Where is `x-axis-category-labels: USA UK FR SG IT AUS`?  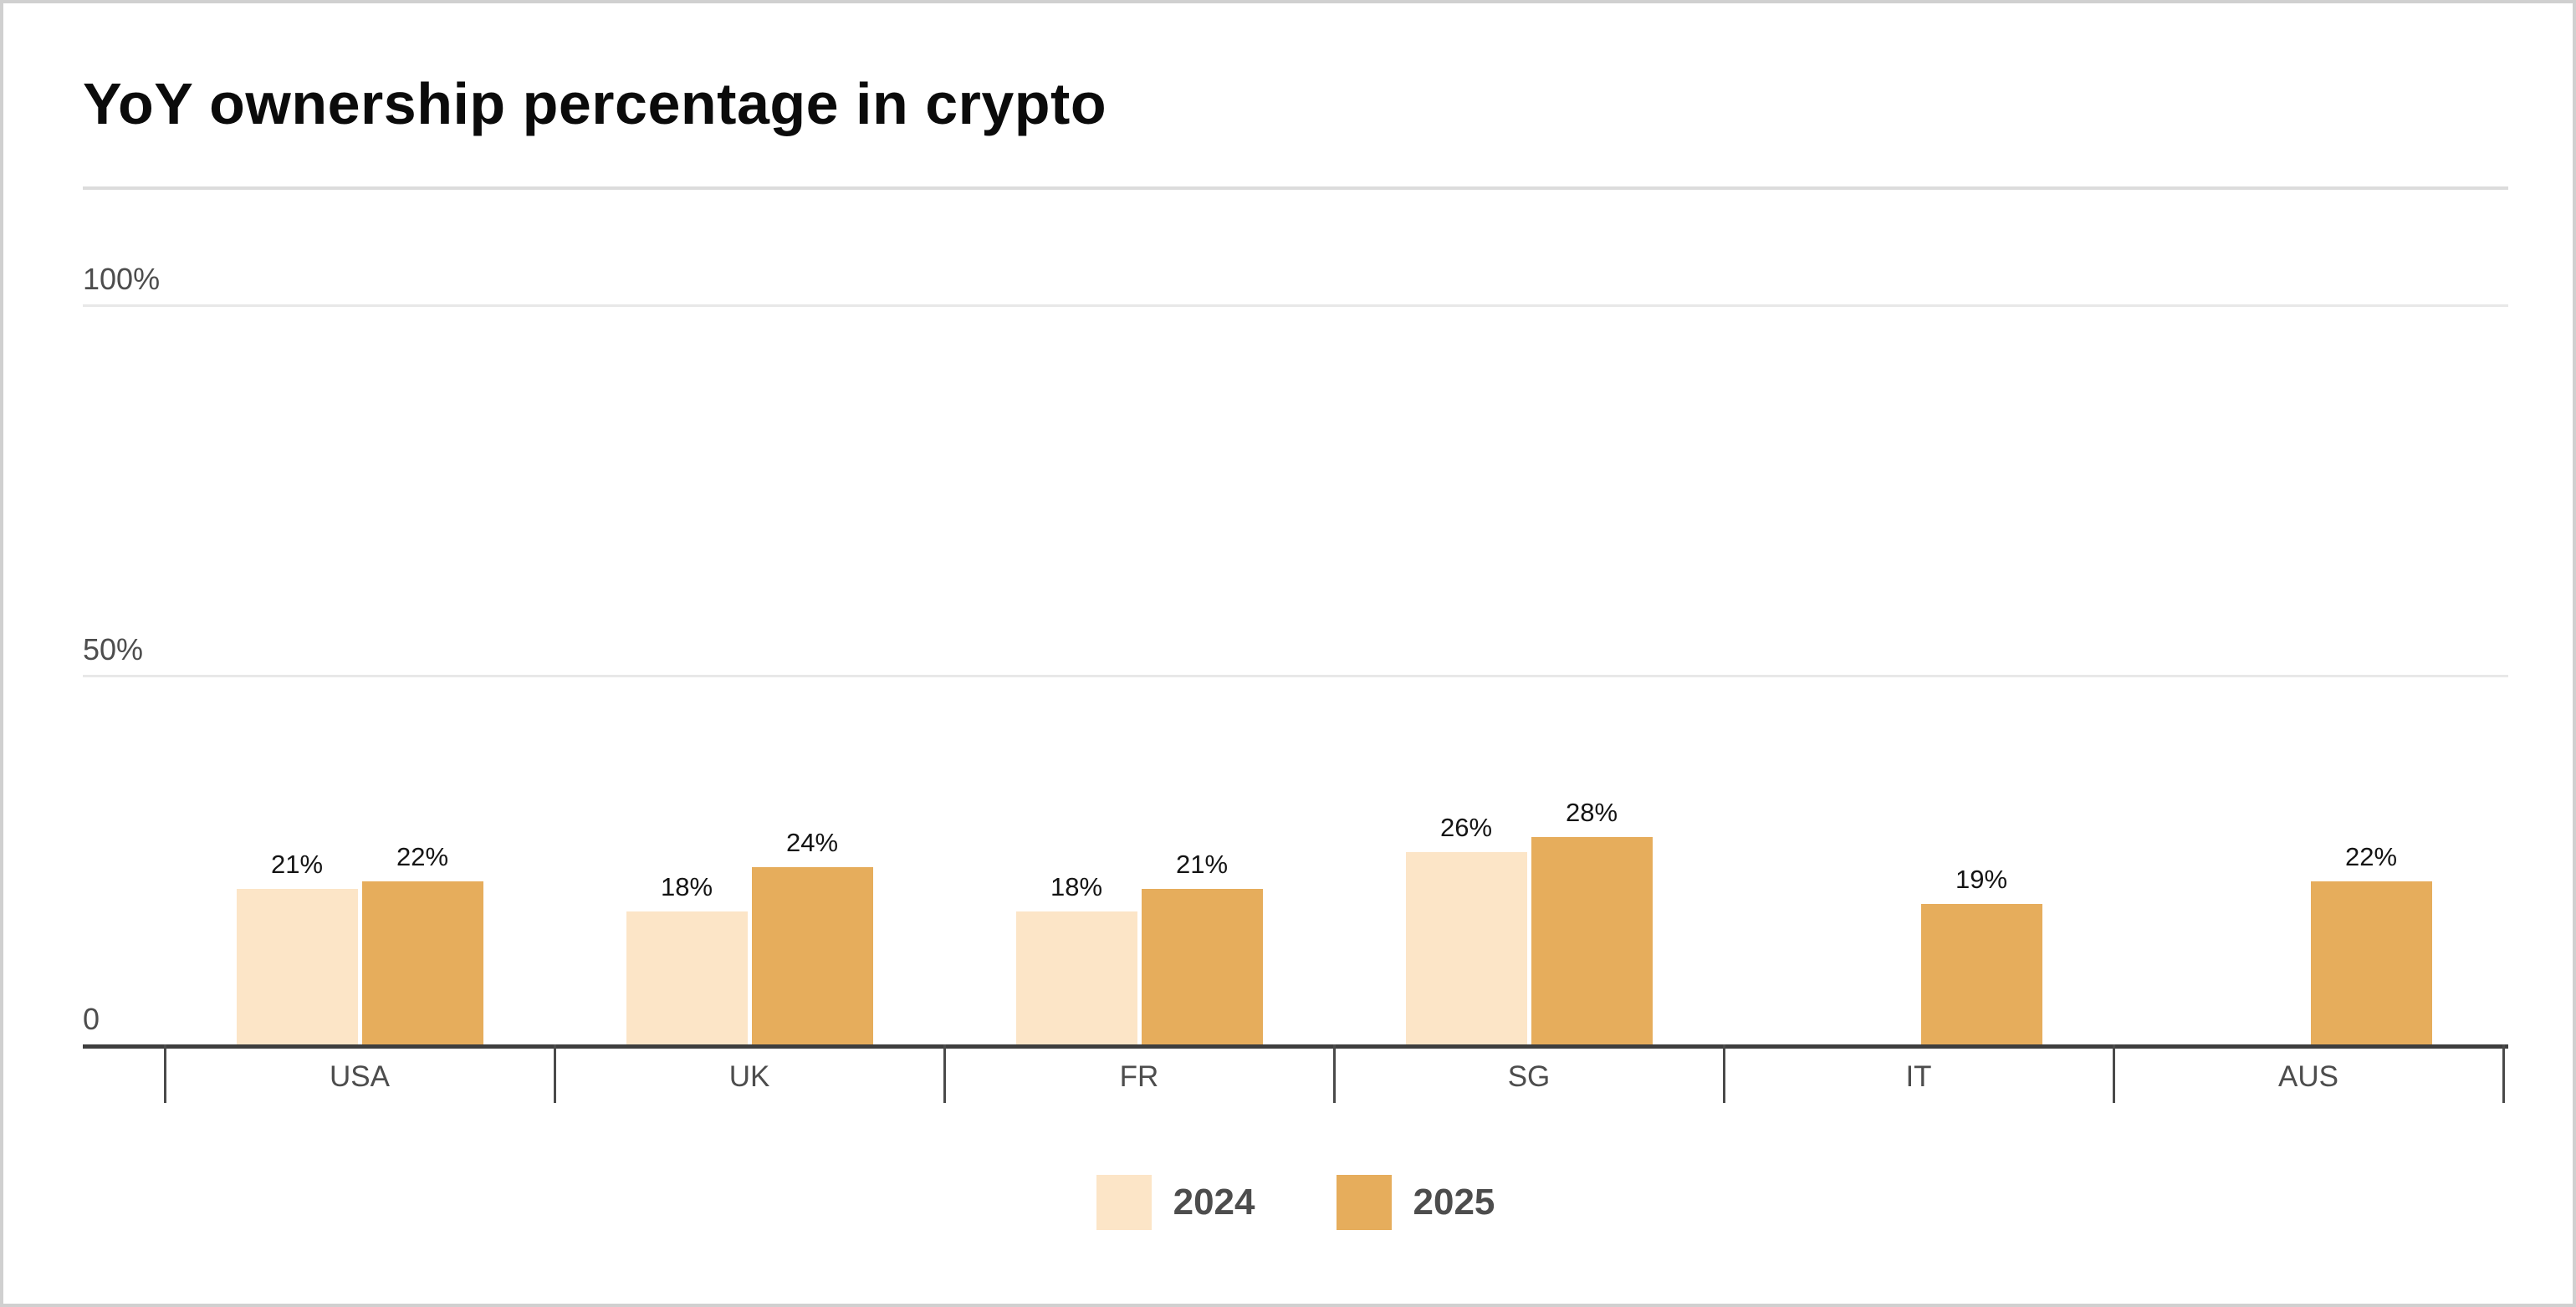
x-axis-category-labels: USA UK FR SG IT AUS is located at coordinates (1334, 1077).